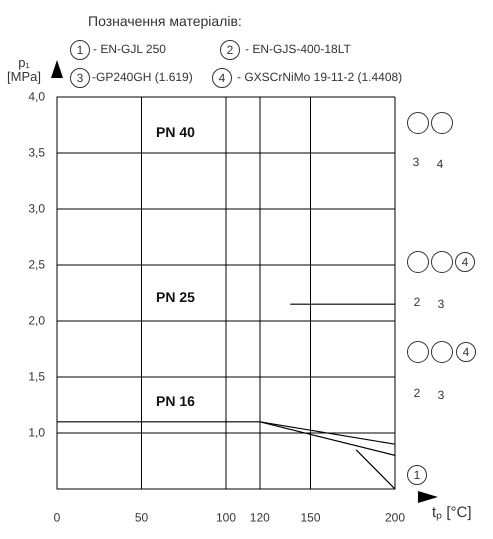 Image resolution: width=493 pixels, height=539 pixels. What do you see at coordinates (24, 69) in the screenshot?
I see `y-axis-title: p₁ [MPa]` at bounding box center [24, 69].